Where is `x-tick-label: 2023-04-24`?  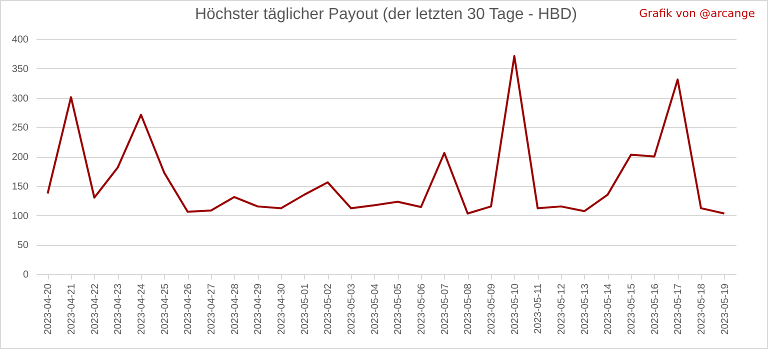 x-tick-label: 2023-04-24 is located at coordinates (142, 309).